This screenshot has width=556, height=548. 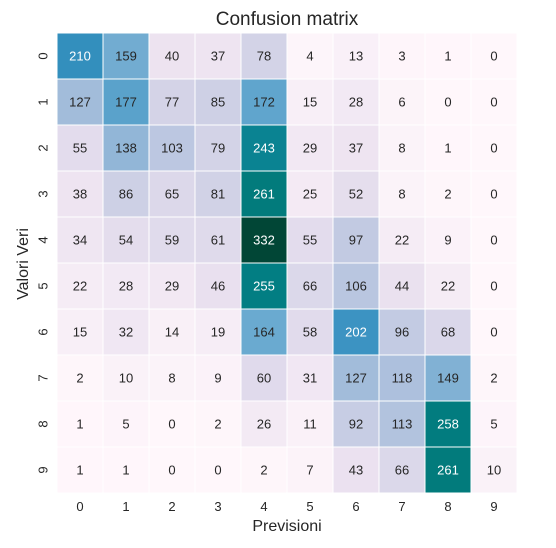 I want to click on cell-value-label-r0-c8: 1, so click(x=447, y=56).